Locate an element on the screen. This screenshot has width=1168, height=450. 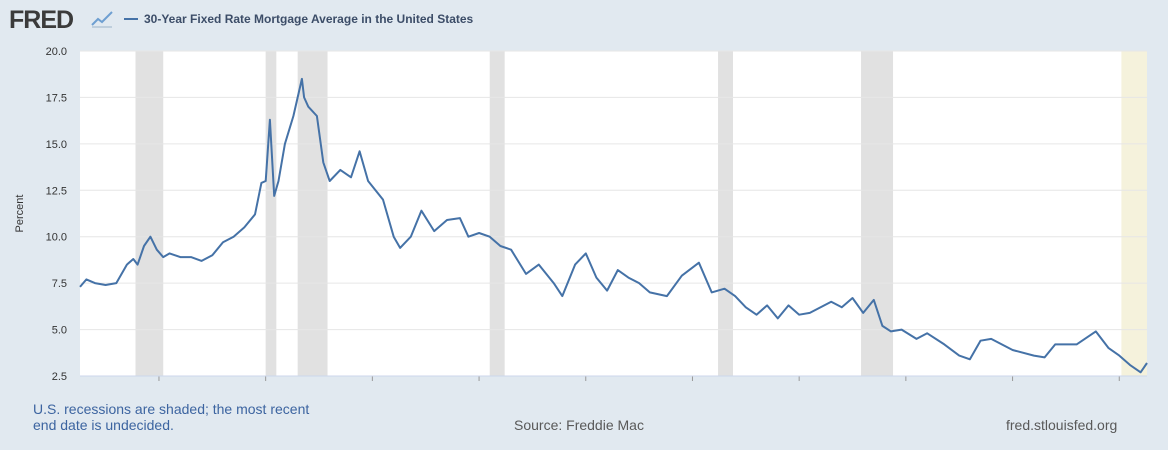
chart-line-icon is located at coordinates (102, 19).